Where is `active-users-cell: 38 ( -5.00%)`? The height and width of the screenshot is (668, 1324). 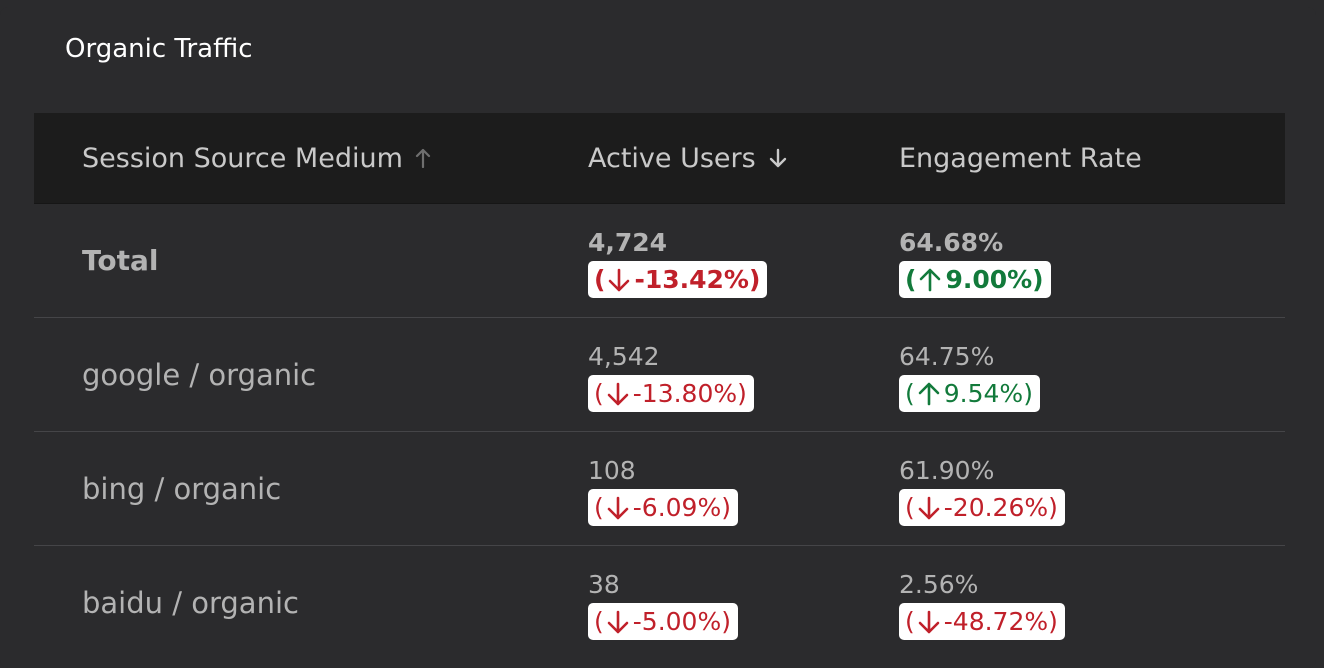 active-users-cell: 38 ( -5.00%) is located at coordinates (663, 605).